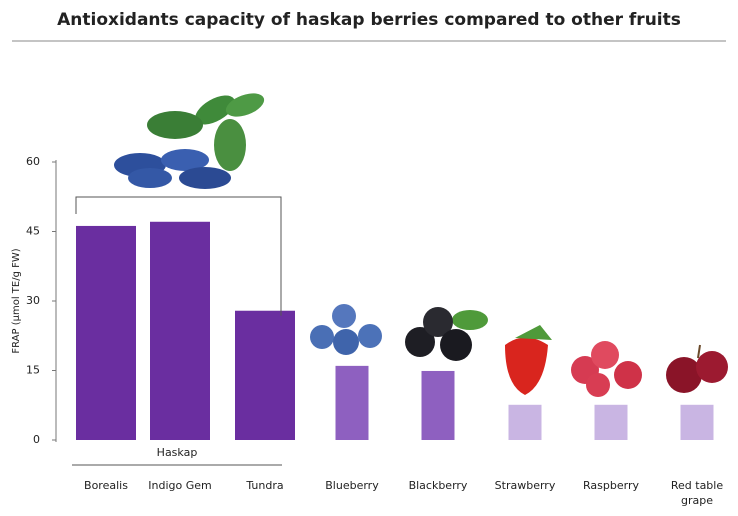 The image size is (738, 516). What do you see at coordinates (33, 161) in the screenshot?
I see `y-tick-label: 60` at bounding box center [33, 161].